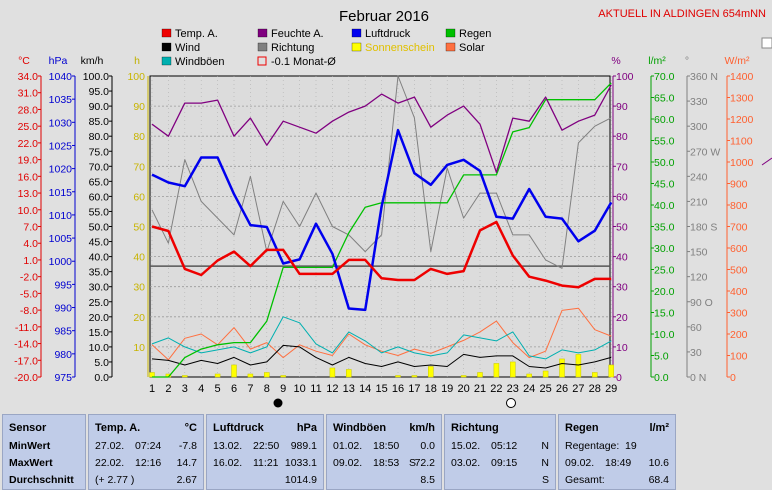 The image size is (772, 490). Describe the element at coordinates (99, 92) in the screenshot. I see `tick-label: 95.0` at that location.